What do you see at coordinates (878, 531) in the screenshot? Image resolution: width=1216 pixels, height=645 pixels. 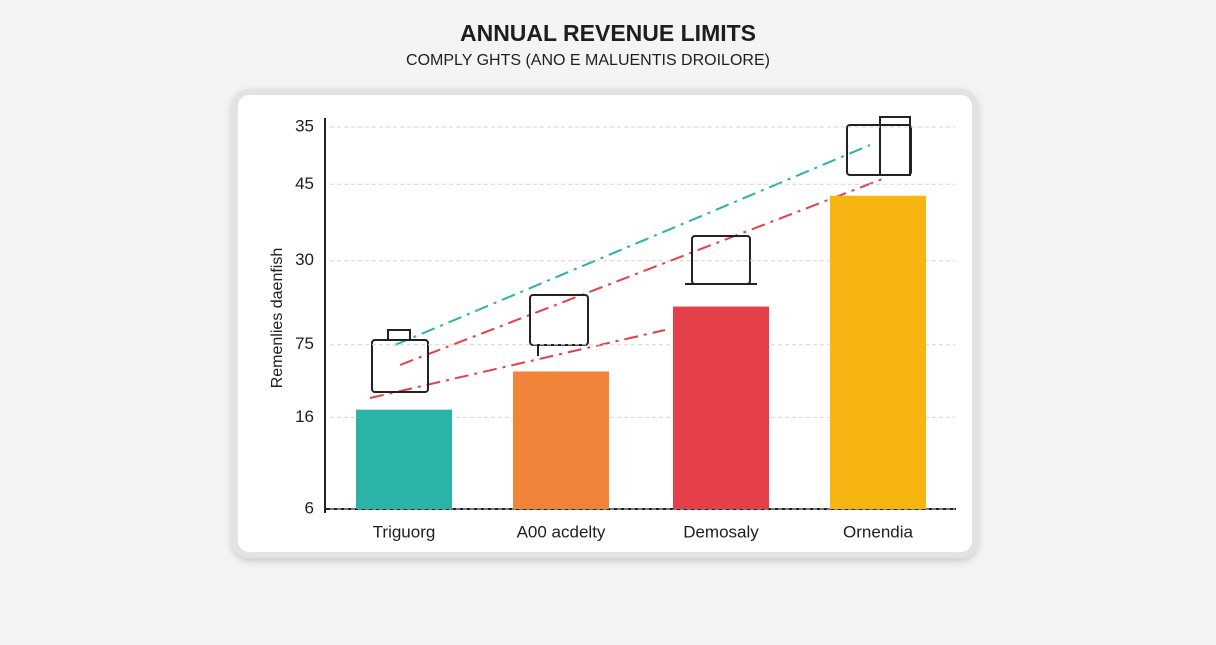 I see `x-tick-label: Ornendia` at bounding box center [878, 531].